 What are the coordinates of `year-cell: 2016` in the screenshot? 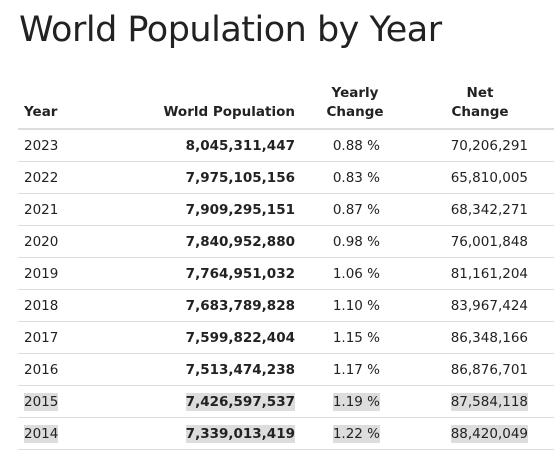 It's located at (65, 369).